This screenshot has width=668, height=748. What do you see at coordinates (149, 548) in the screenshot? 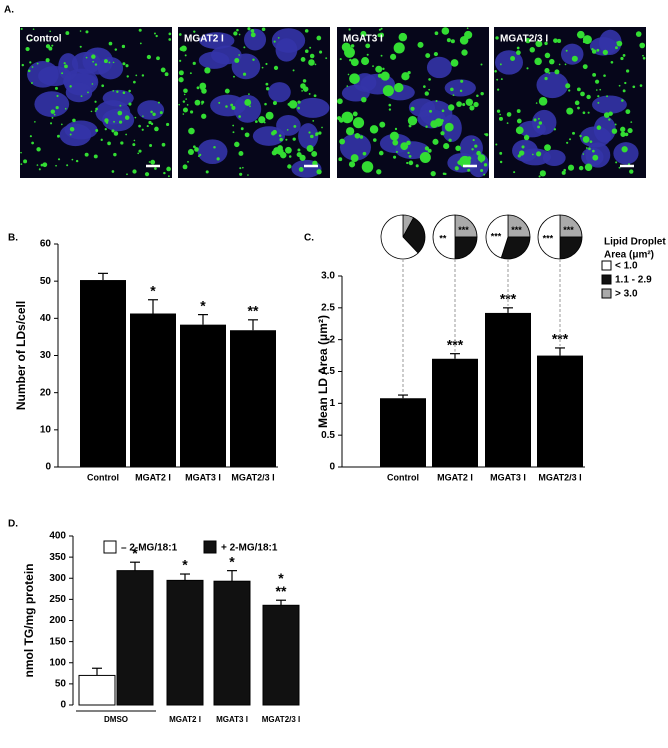
I see `legend-label: – 2-MG/18:1` at bounding box center [149, 548].